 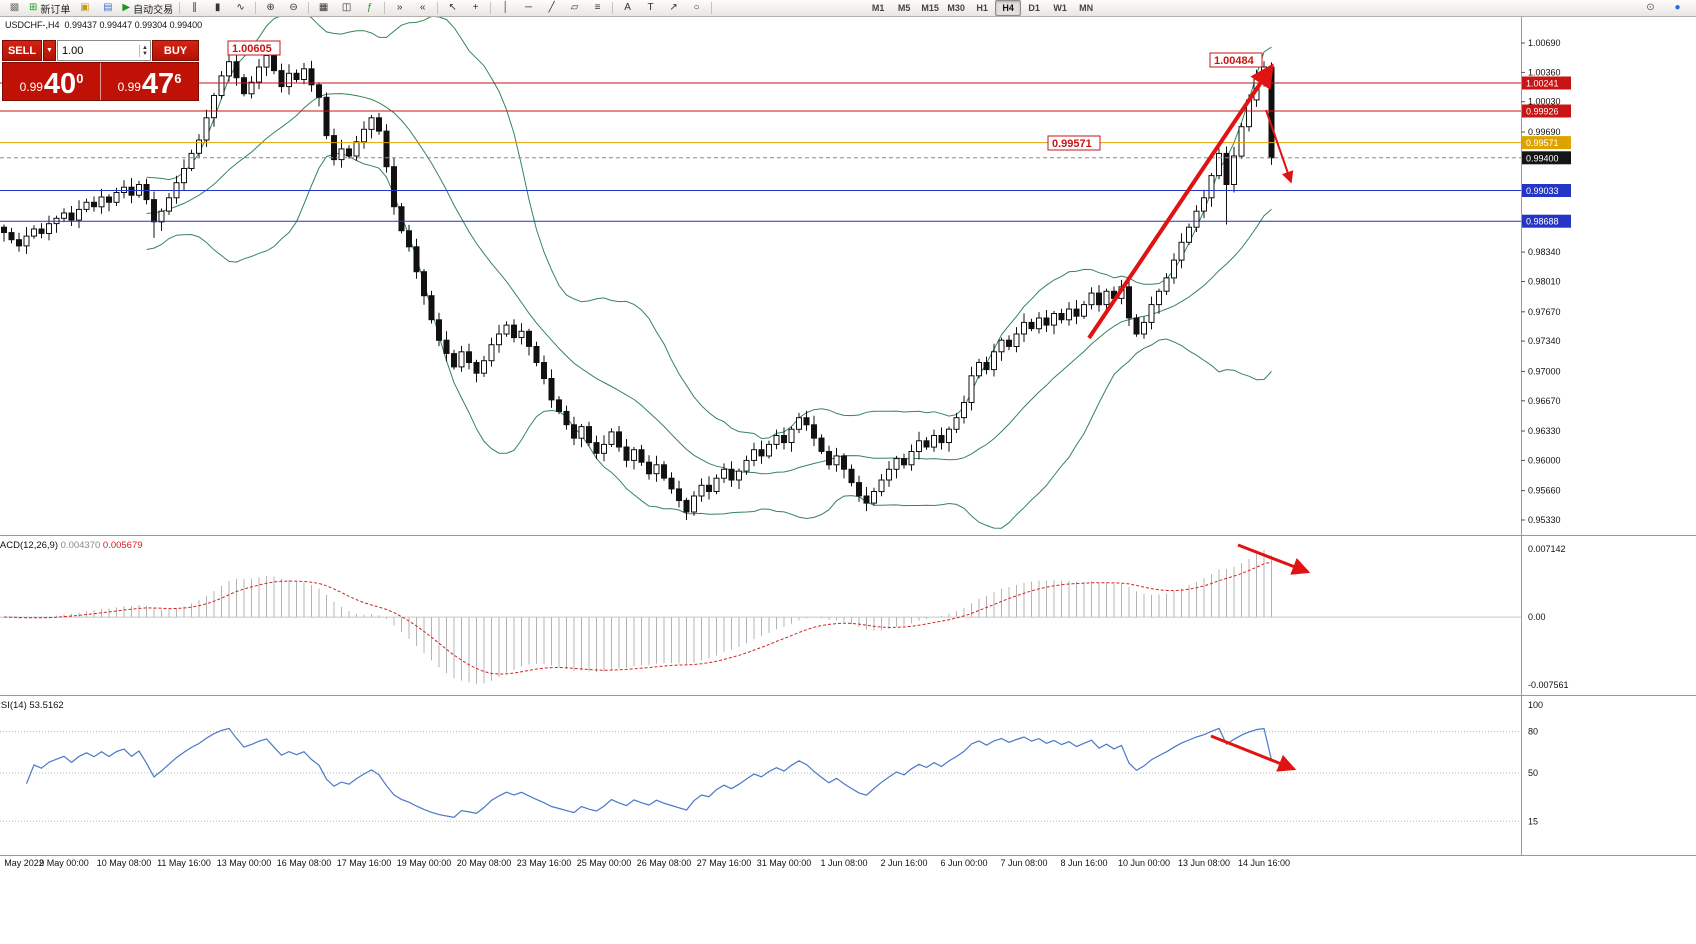 I want to click on timeframe-d1: D1, so click(x=1034, y=8).